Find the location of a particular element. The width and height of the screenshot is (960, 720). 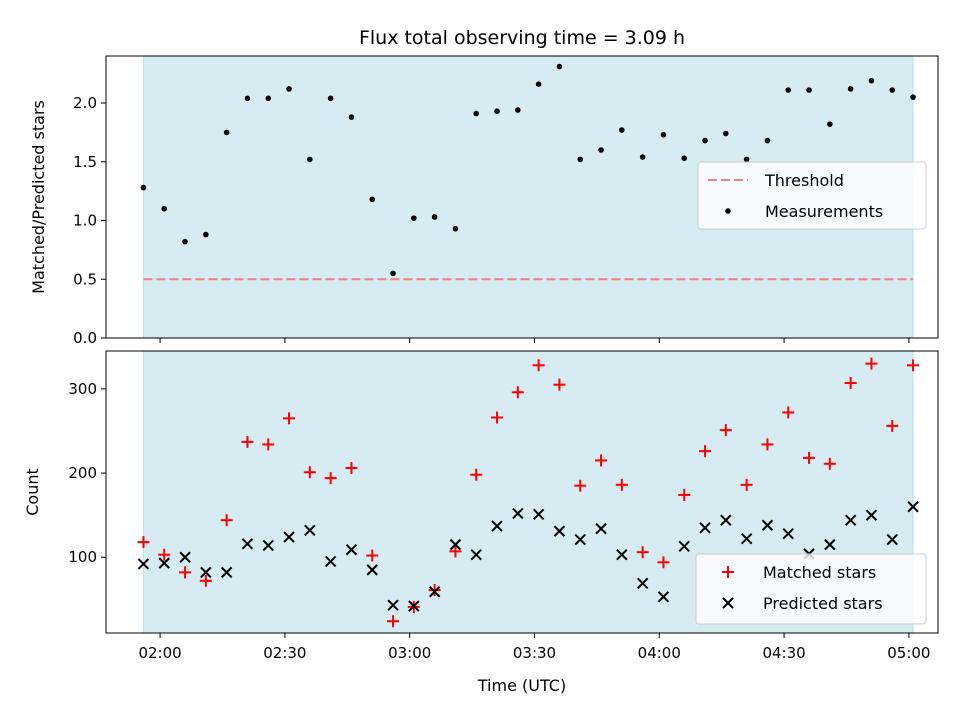

bottom-x-ticks: 02:00 02:30 03:00 03:30 04:00 04:30 05:00 is located at coordinates (534, 647).